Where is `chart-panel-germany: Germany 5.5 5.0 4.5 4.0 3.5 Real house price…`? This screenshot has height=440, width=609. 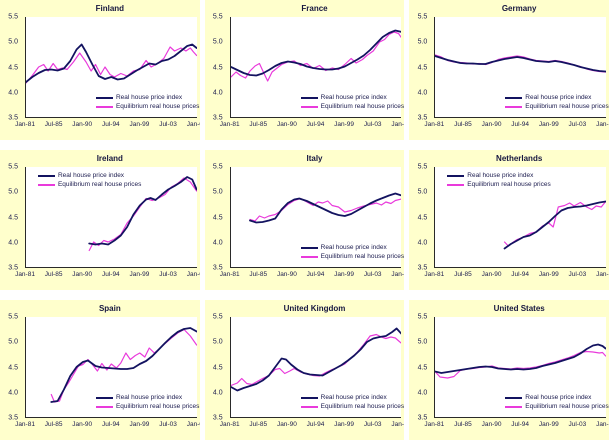 chart-panel-germany: Germany 5.5 5.0 4.5 4.0 3.5 Real house price… is located at coordinates (509, 70).